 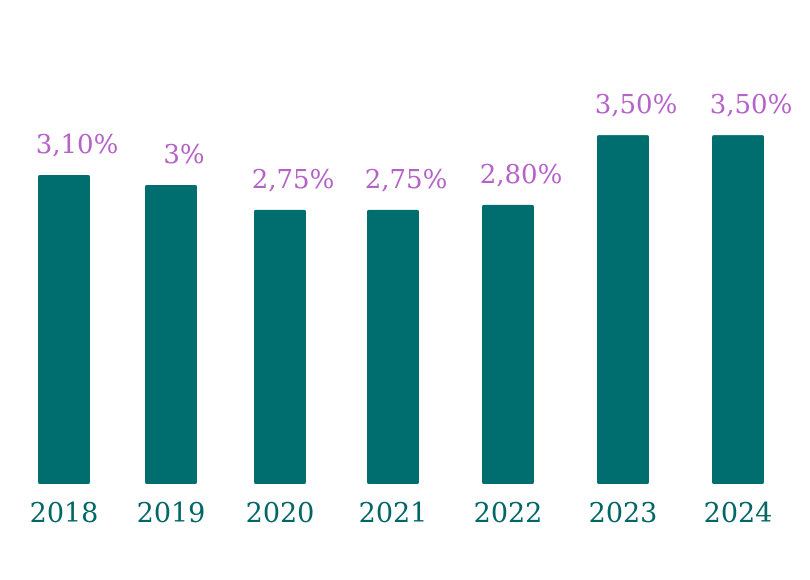 What do you see at coordinates (406, 180) in the screenshot?
I see `data-label-2021: 2,75%` at bounding box center [406, 180].